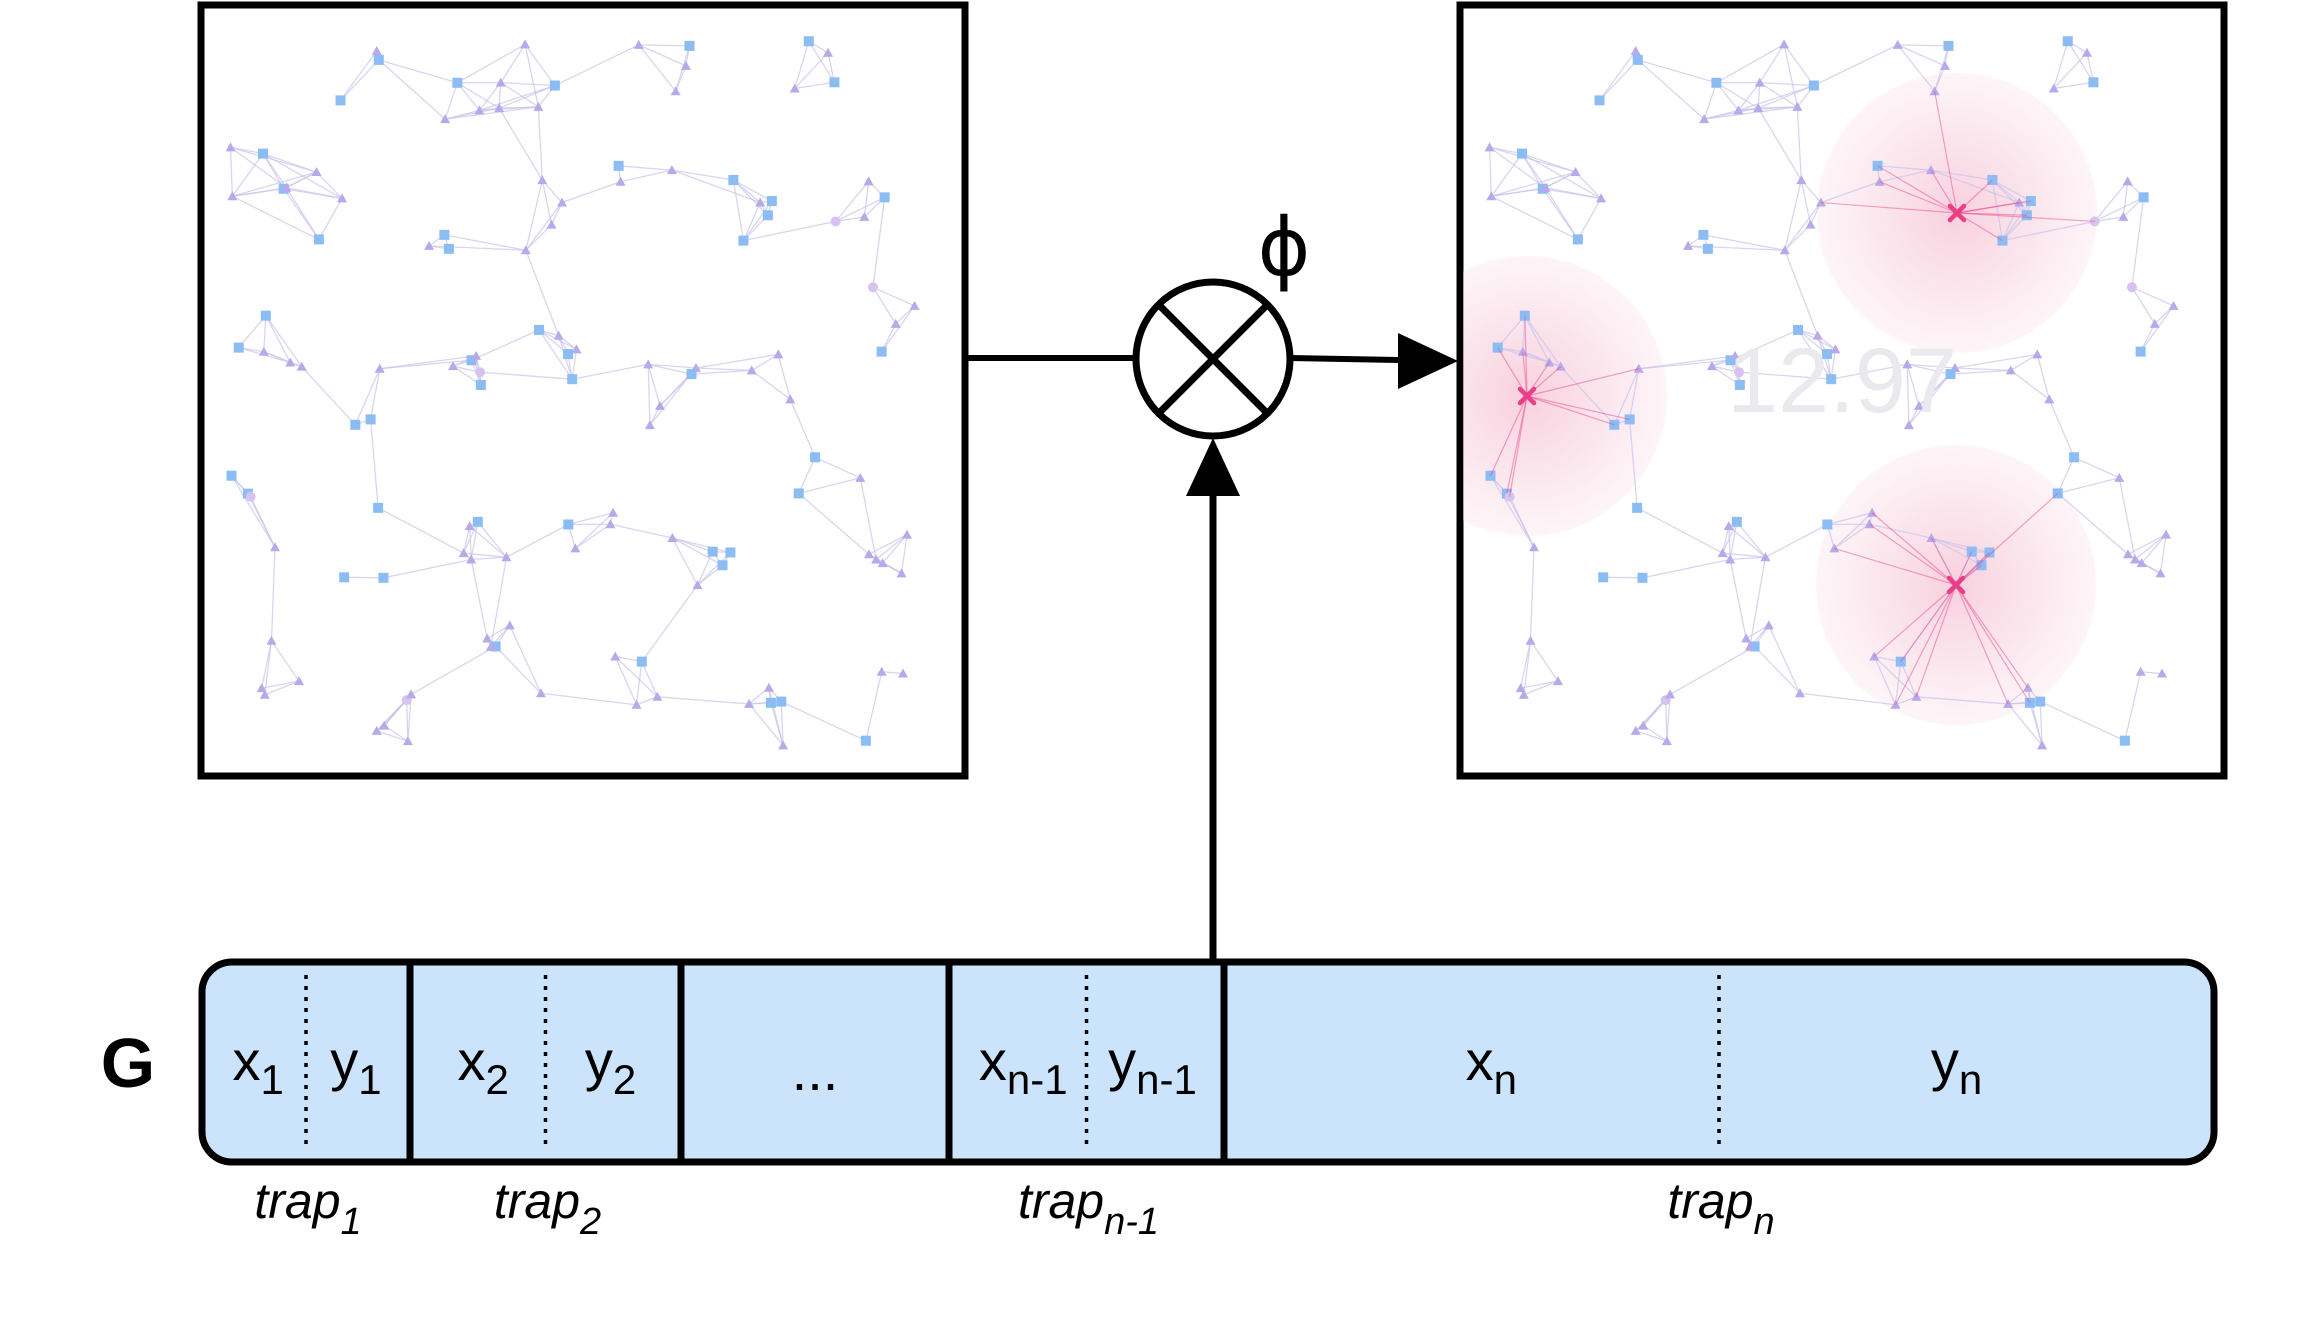  I want to click on fitness-score: 12.97, so click(1842, 381).